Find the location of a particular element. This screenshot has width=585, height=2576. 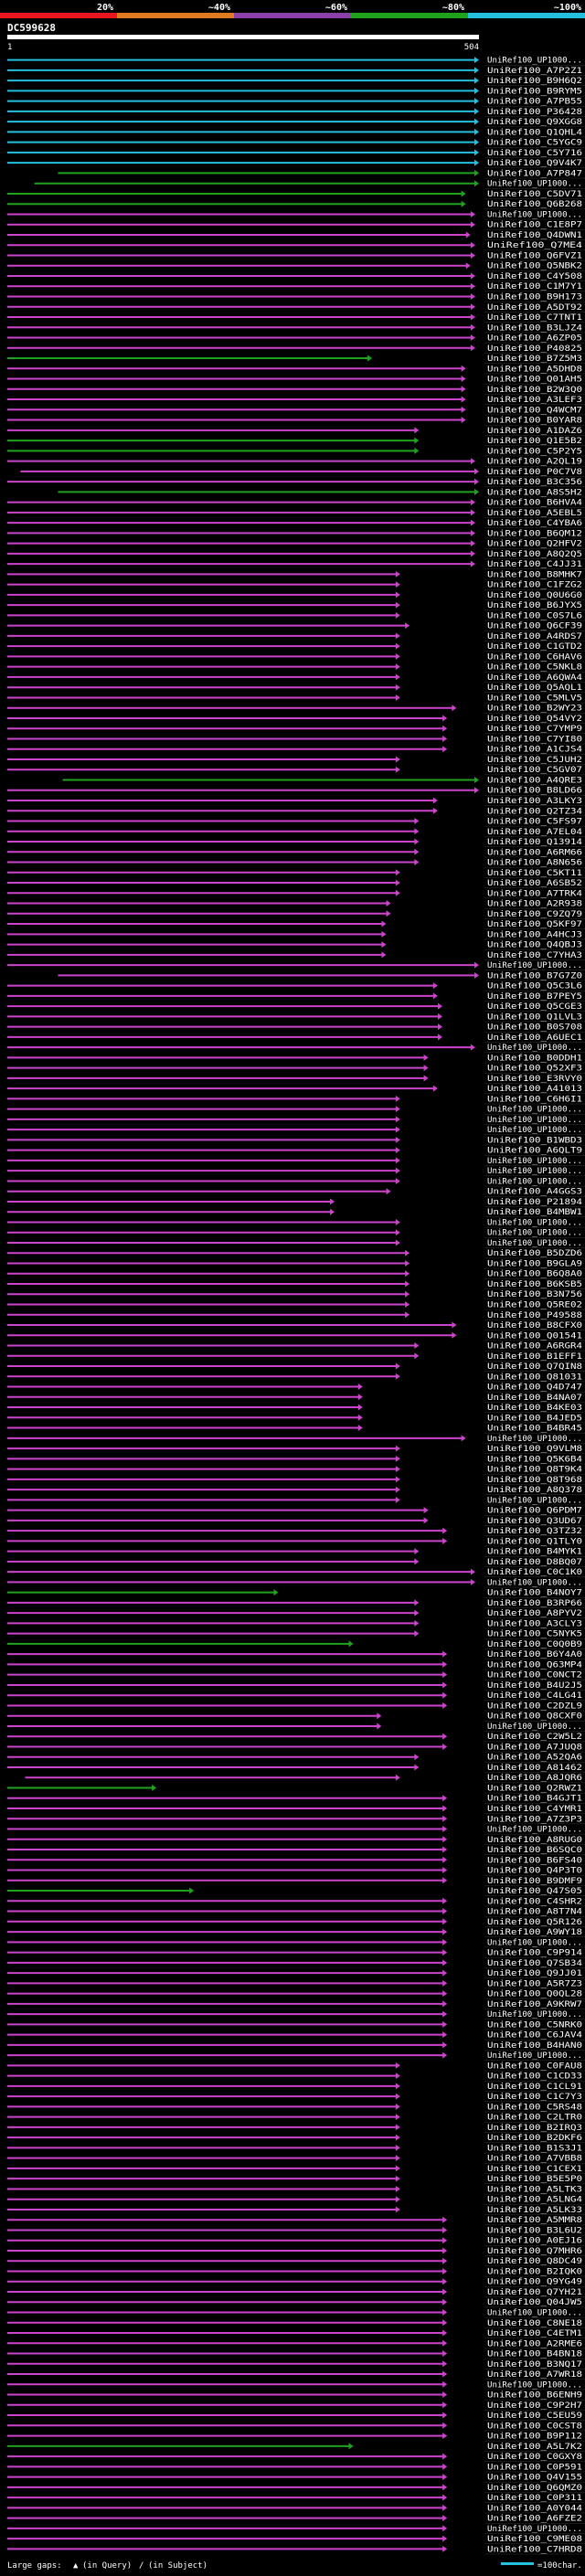

hit-name-link: UniRef100_B7G7Z0 is located at coordinates (535, 976).